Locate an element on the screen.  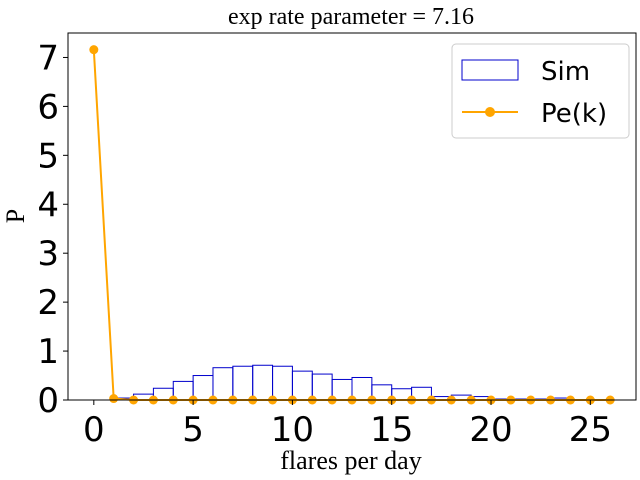
x-tick-label: 15 is located at coordinates (391, 430).